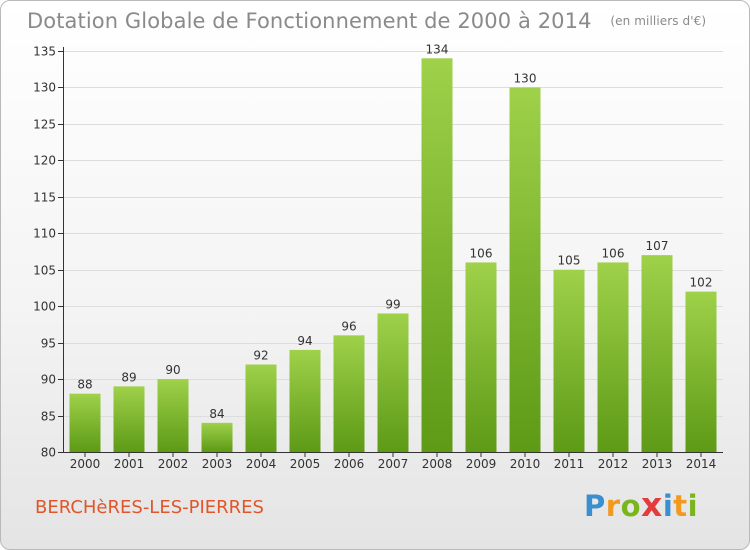  Describe the element at coordinates (44, 198) in the screenshot. I see `y-tick-label: 115` at that location.